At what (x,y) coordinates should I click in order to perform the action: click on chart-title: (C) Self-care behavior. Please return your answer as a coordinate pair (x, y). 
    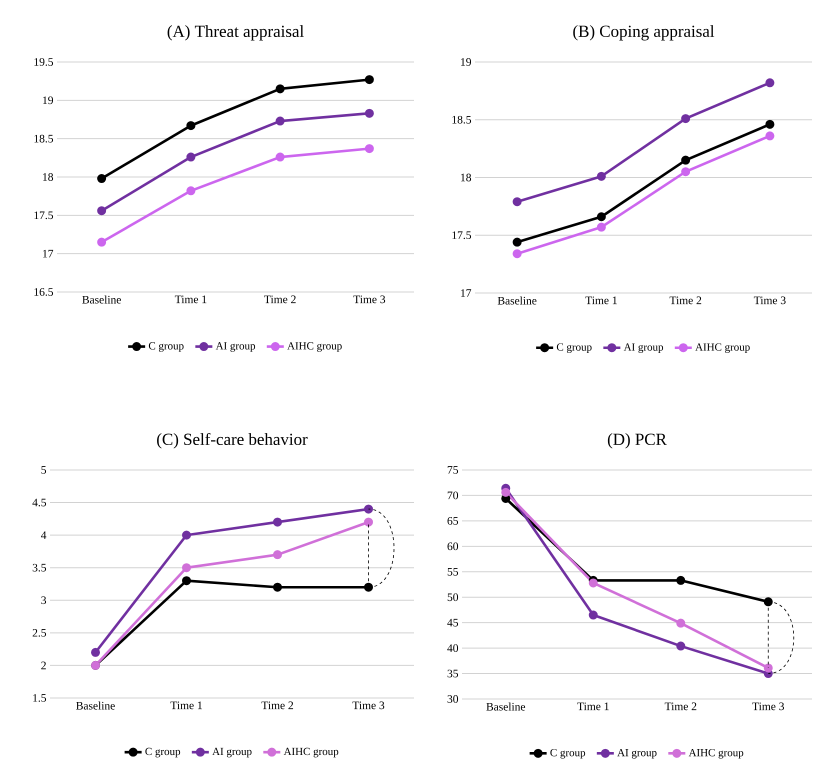
    Looking at the image, I should click on (232, 440).